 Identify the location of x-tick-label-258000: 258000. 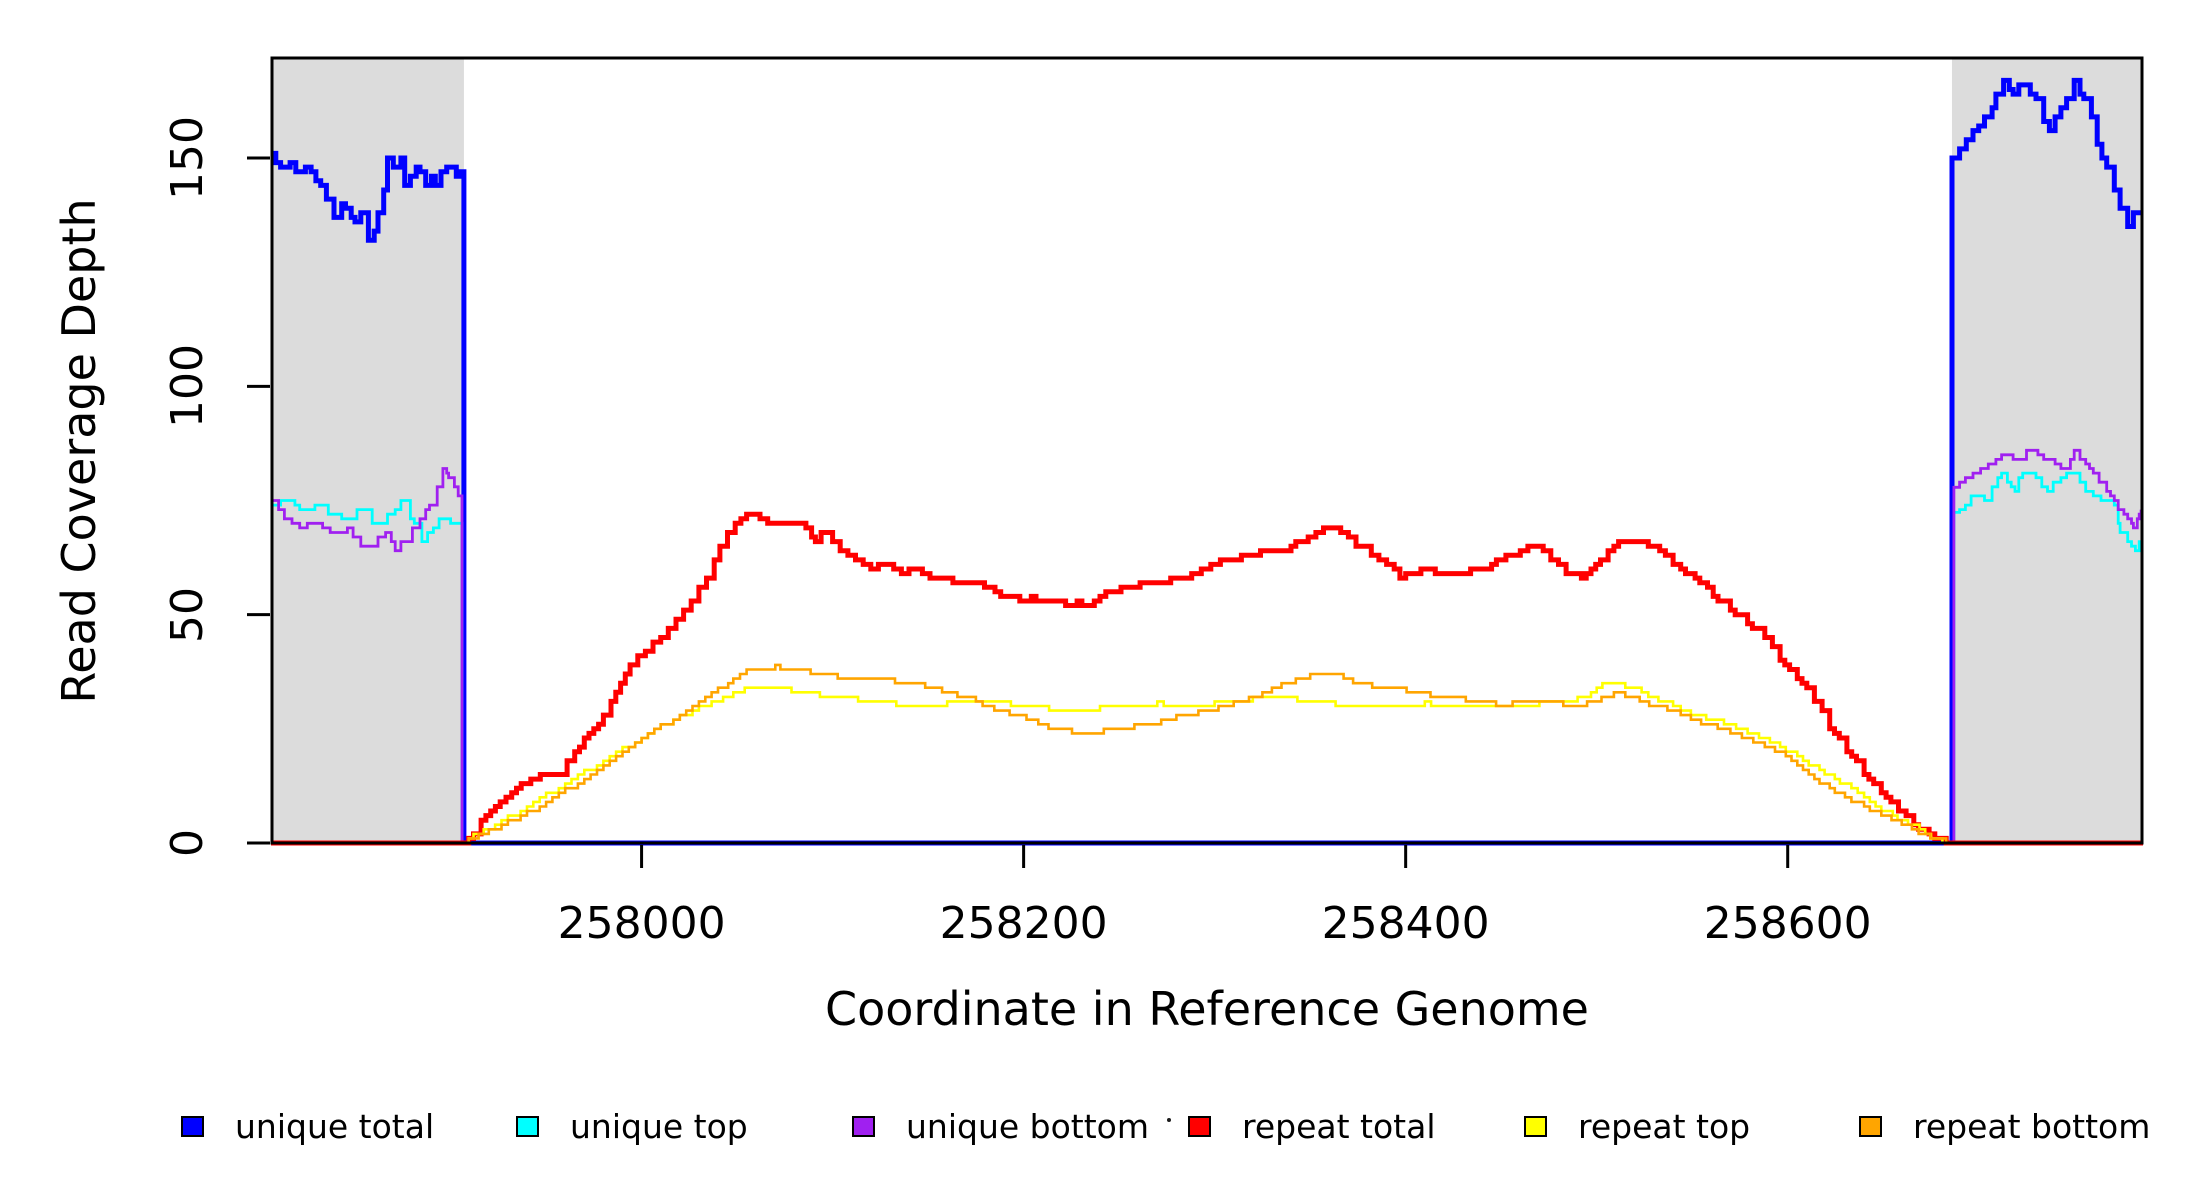
(641, 923).